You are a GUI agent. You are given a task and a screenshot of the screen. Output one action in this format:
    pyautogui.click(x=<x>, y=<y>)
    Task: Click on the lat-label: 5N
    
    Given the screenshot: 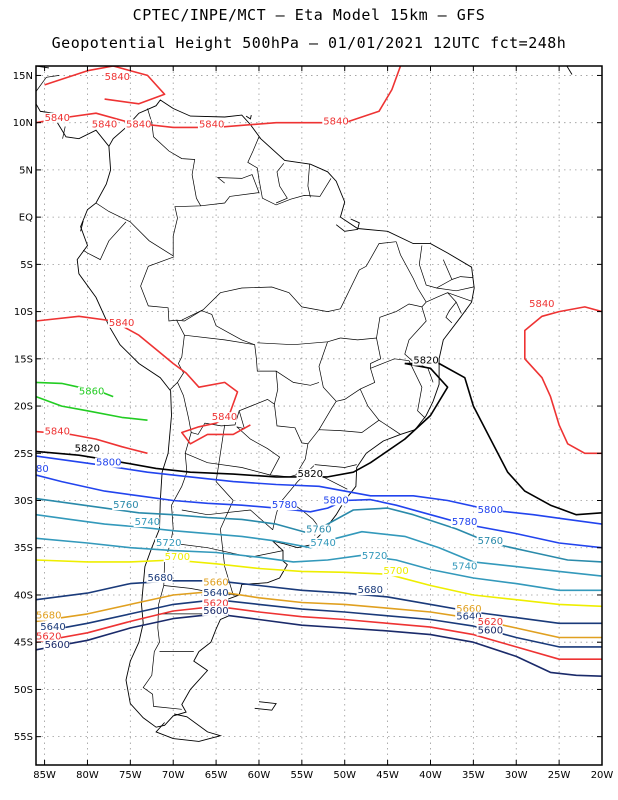 What is the action you would take?
    pyautogui.click(x=26, y=170)
    